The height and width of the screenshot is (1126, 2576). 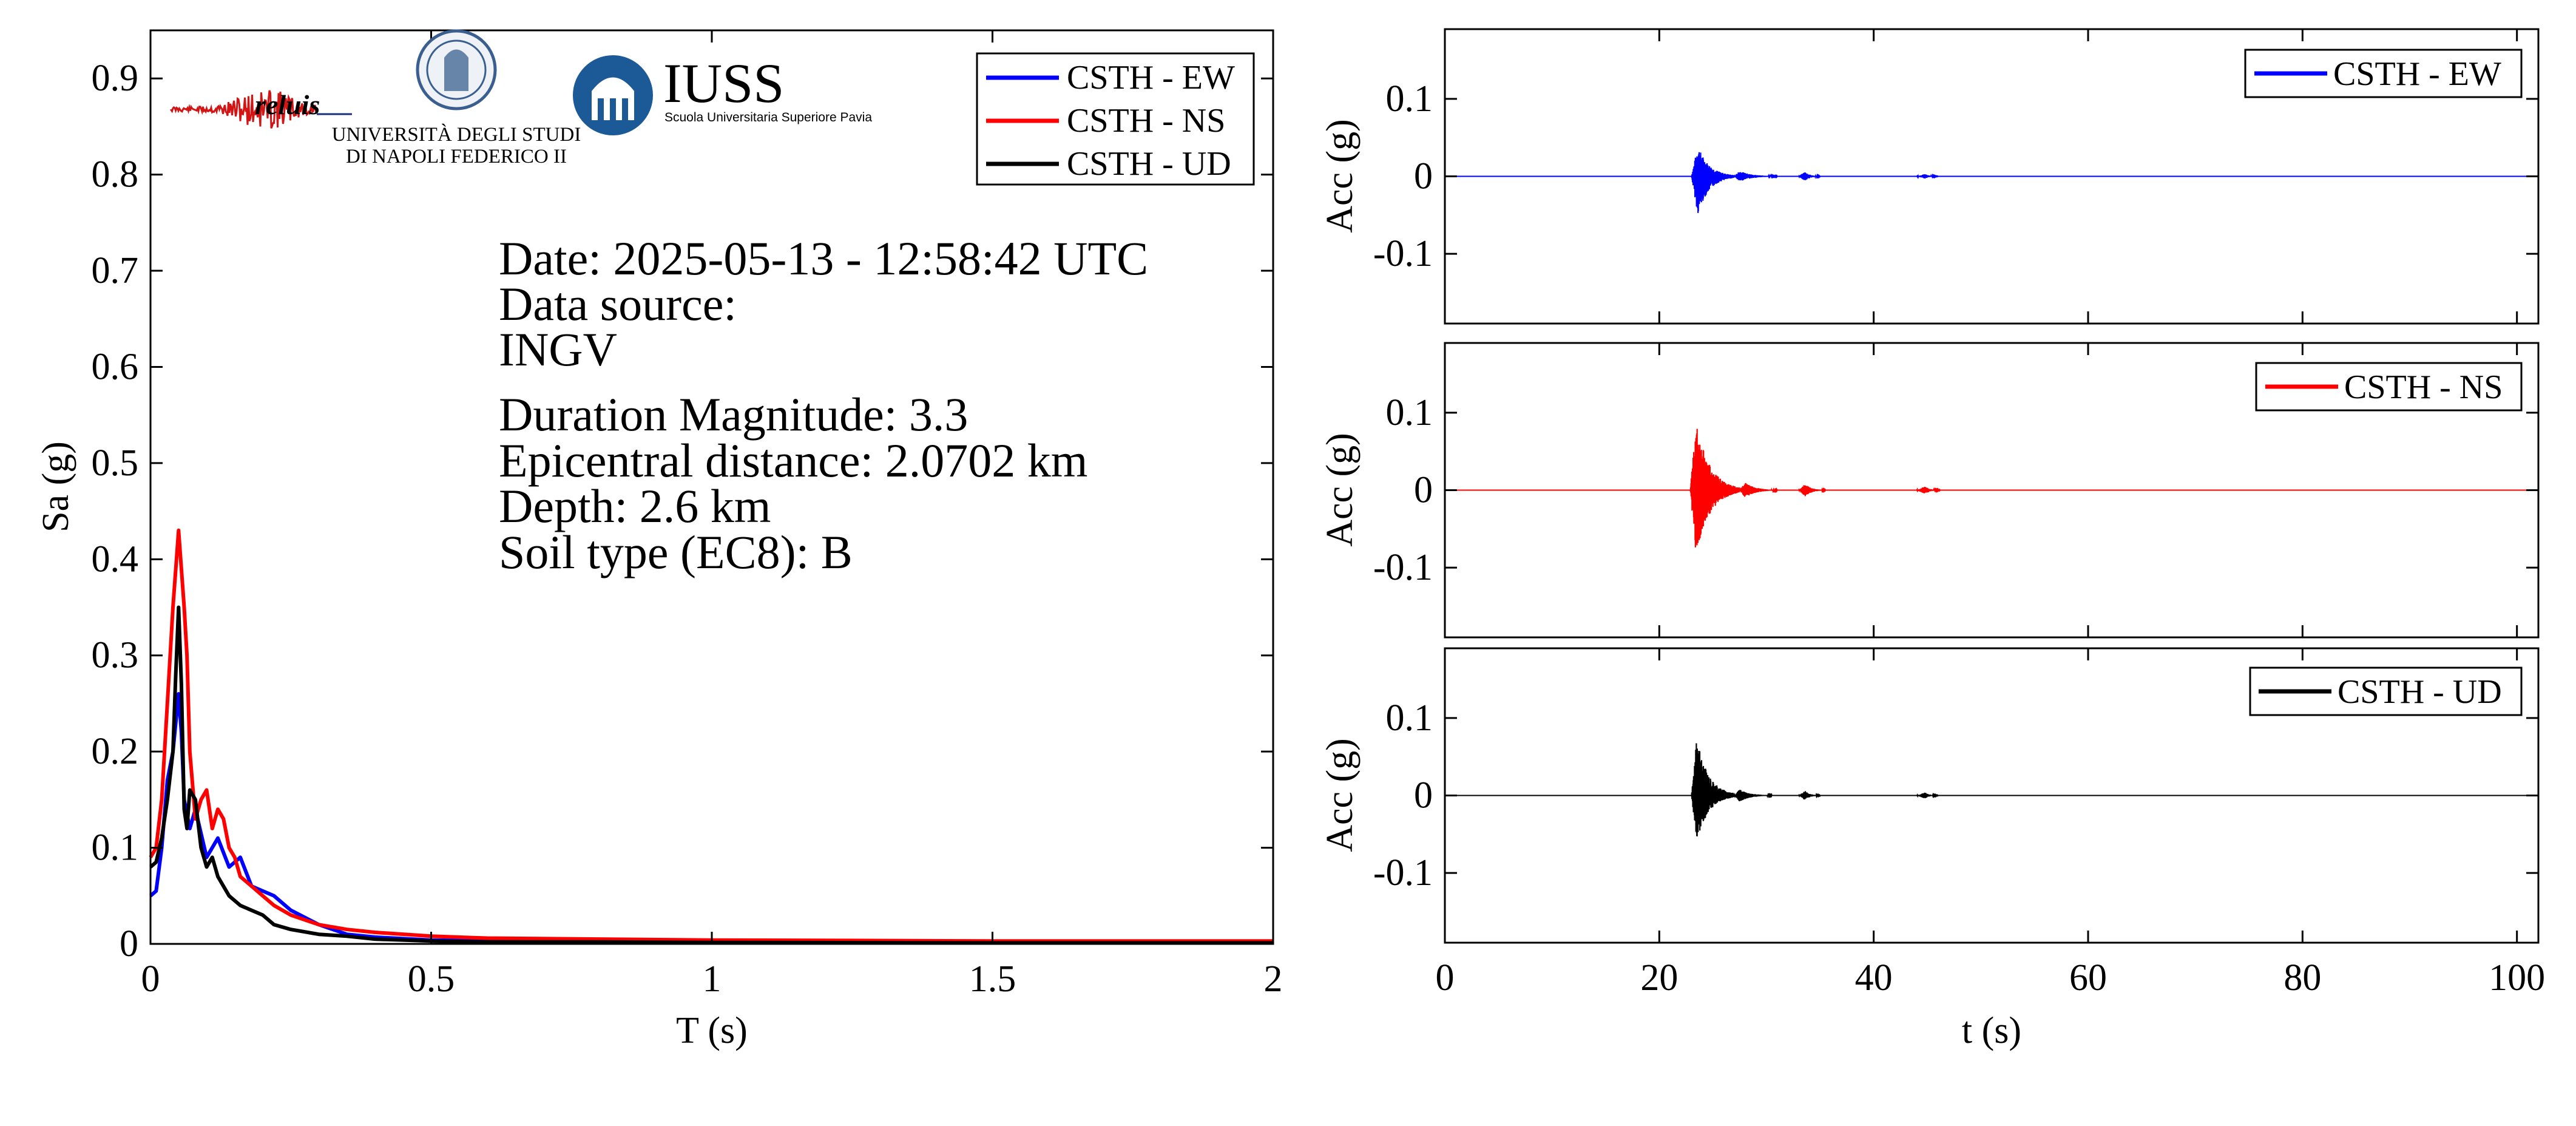 I want to click on acc-x-tick-label: 0, so click(x=1445, y=978).